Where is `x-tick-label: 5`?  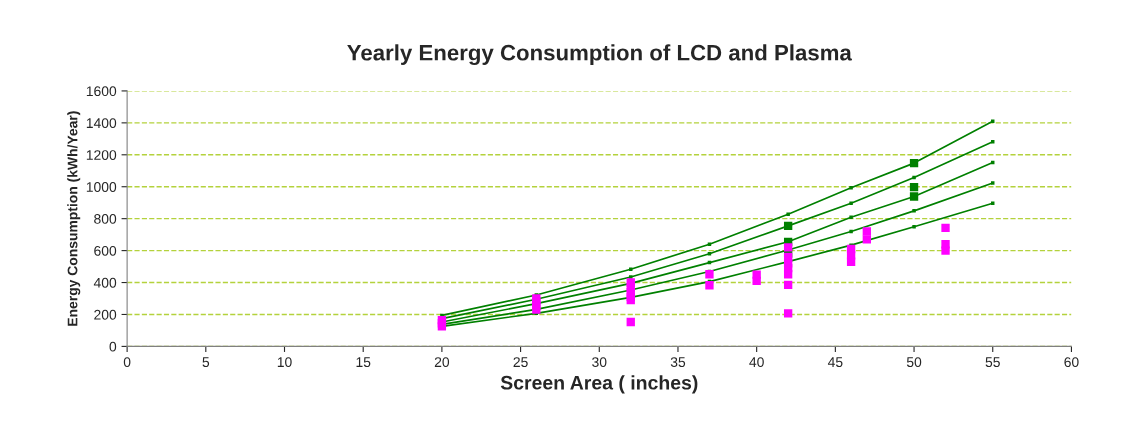
x-tick-label: 5 is located at coordinates (206, 362).